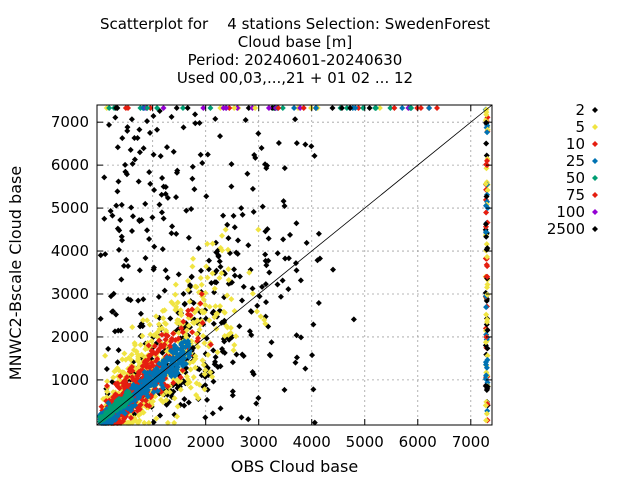 The image size is (640, 480). I want to click on y-tick-label: 7000, so click(70, 122).